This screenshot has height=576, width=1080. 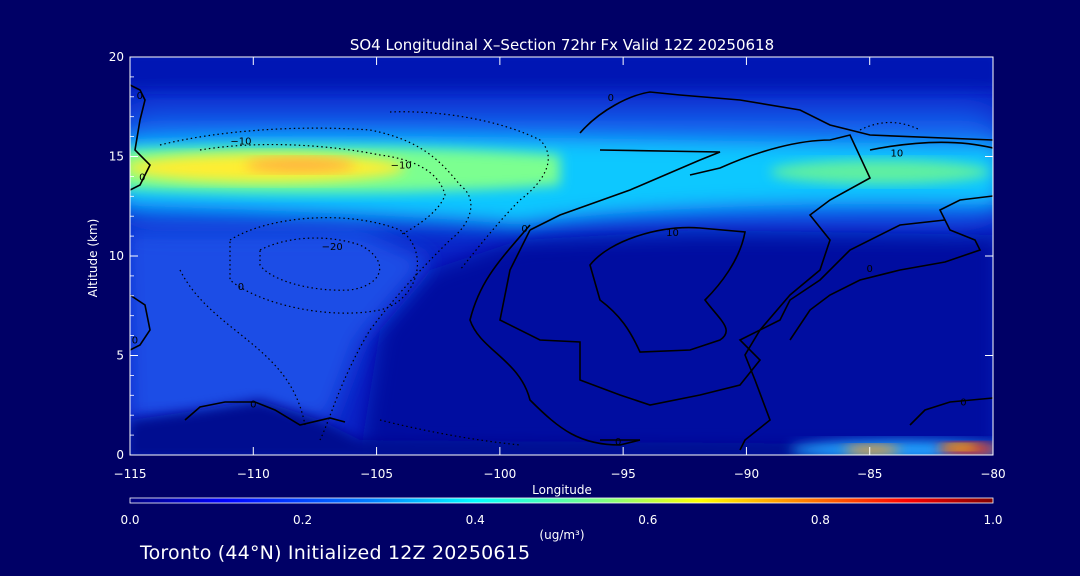 I want to click on contour-zero-main, so click(x=555, y=335).